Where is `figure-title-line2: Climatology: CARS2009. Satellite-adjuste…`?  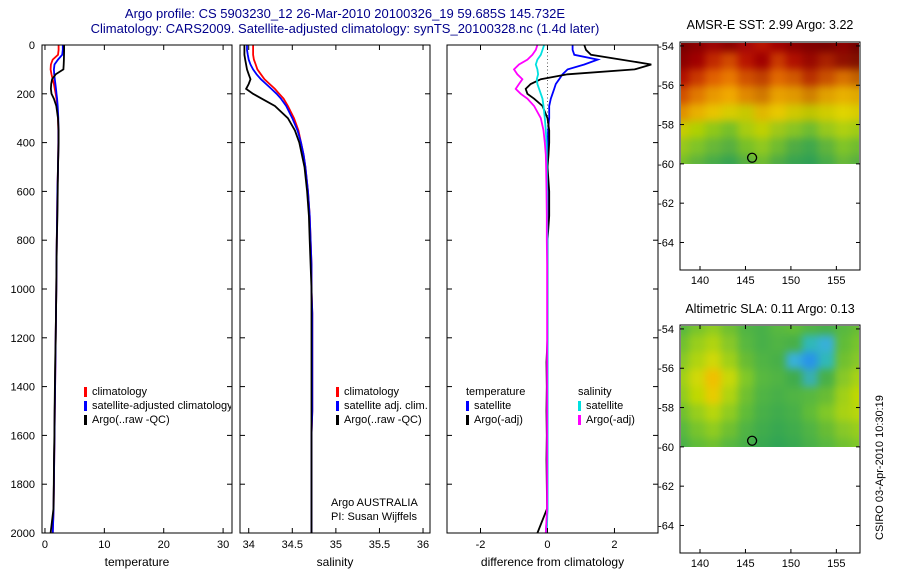 figure-title-line2: Climatology: CARS2009. Satellite-adjuste… is located at coordinates (345, 28).